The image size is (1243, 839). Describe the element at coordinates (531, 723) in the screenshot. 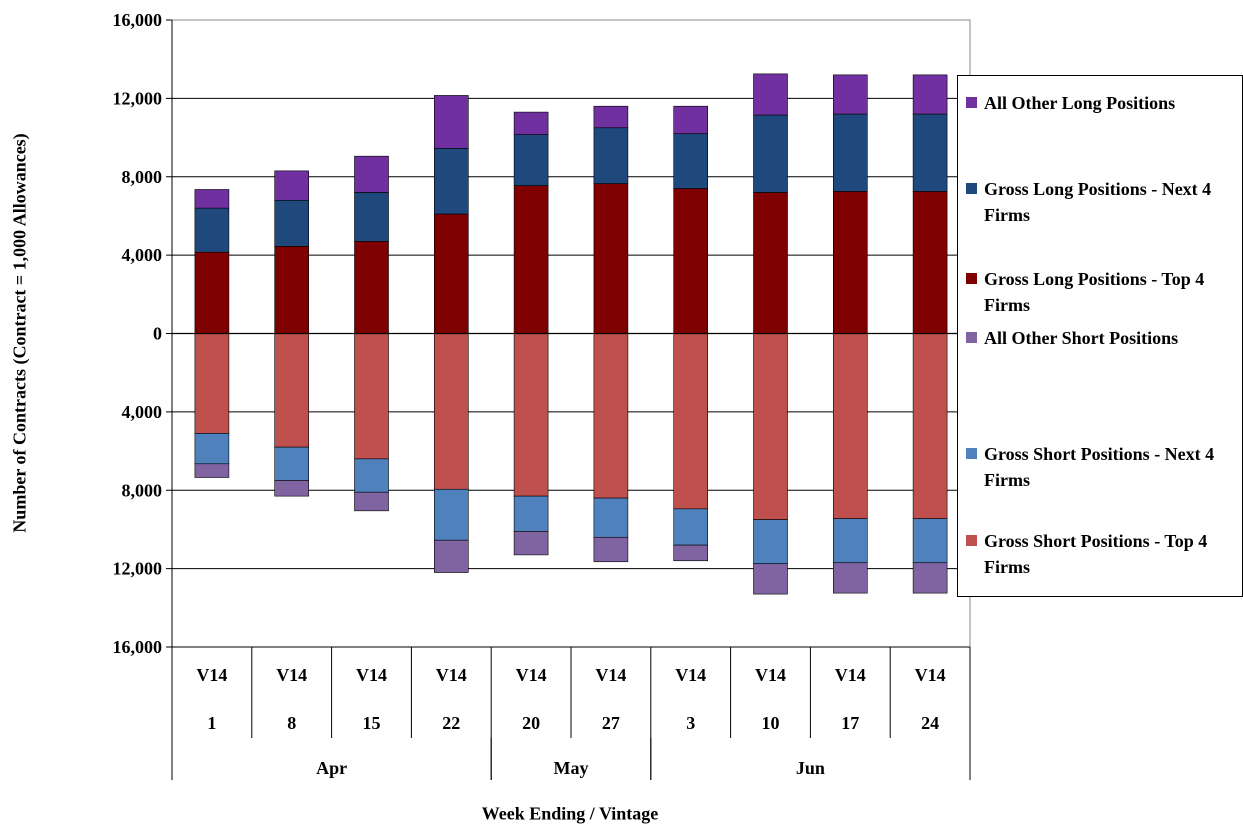

I see `x-tick-label-day: 20` at that location.